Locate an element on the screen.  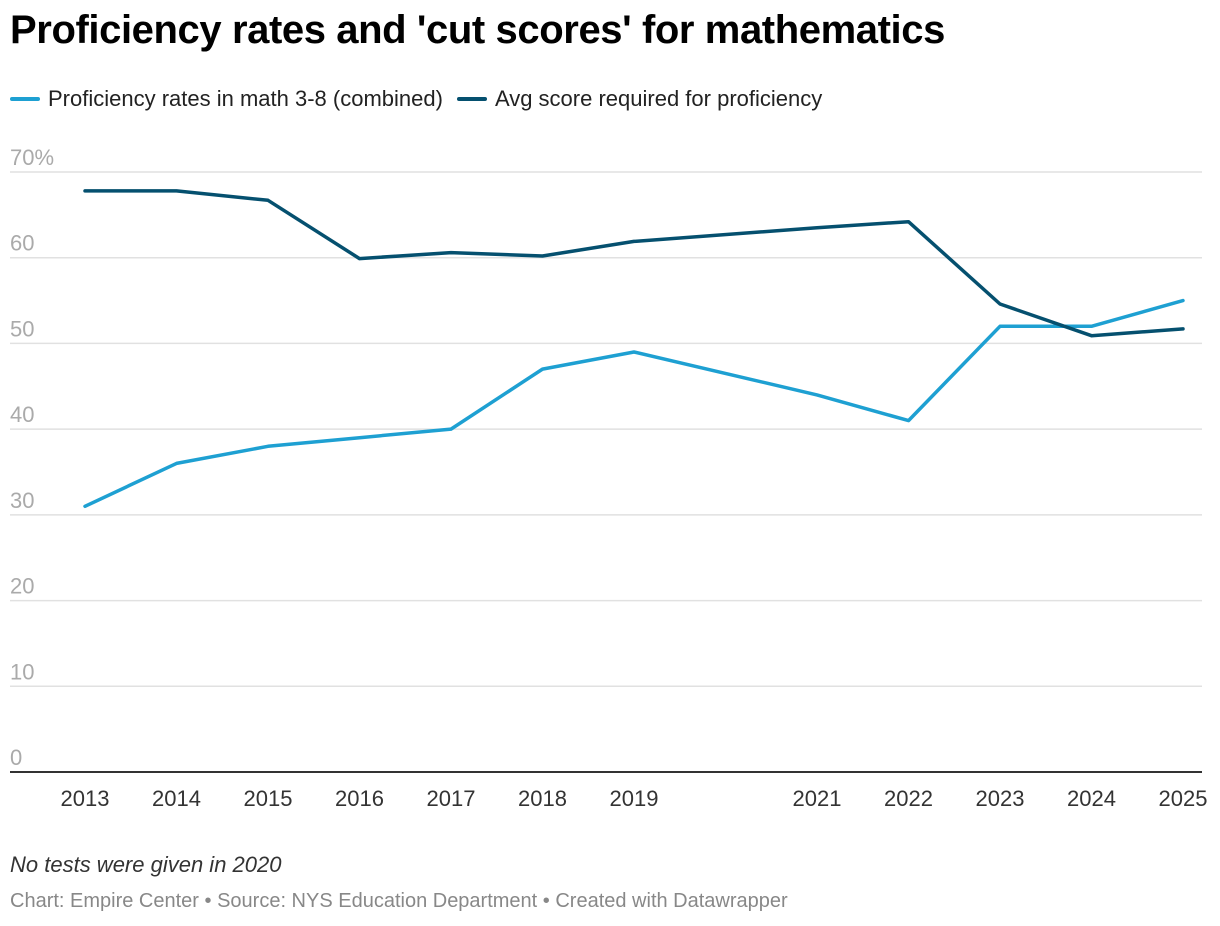
series-line-cut-score is located at coordinates (634, 263).